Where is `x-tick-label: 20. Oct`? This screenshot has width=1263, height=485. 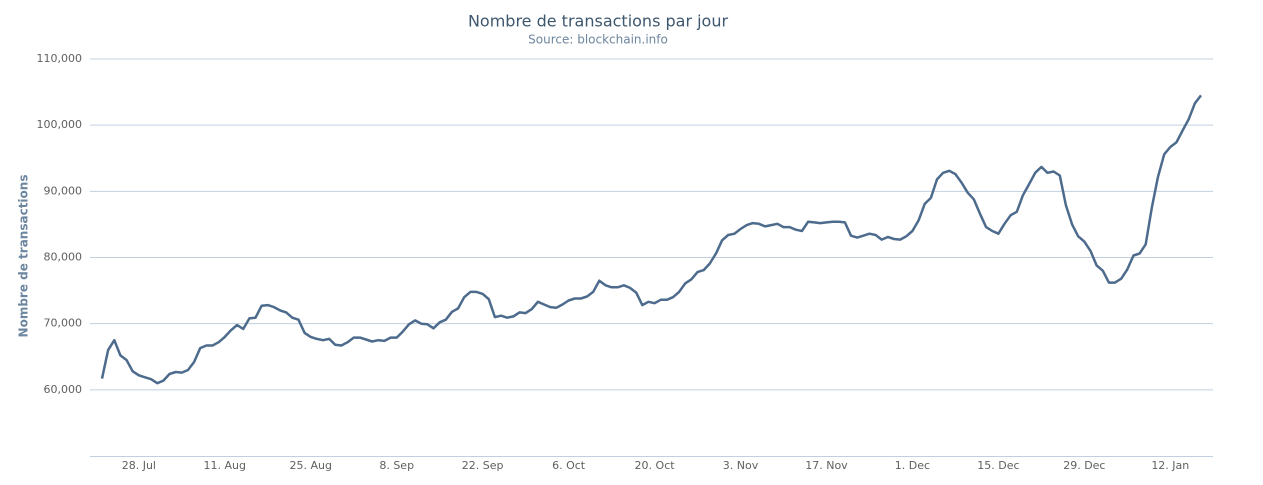
x-tick-label: 20. Oct is located at coordinates (655, 465).